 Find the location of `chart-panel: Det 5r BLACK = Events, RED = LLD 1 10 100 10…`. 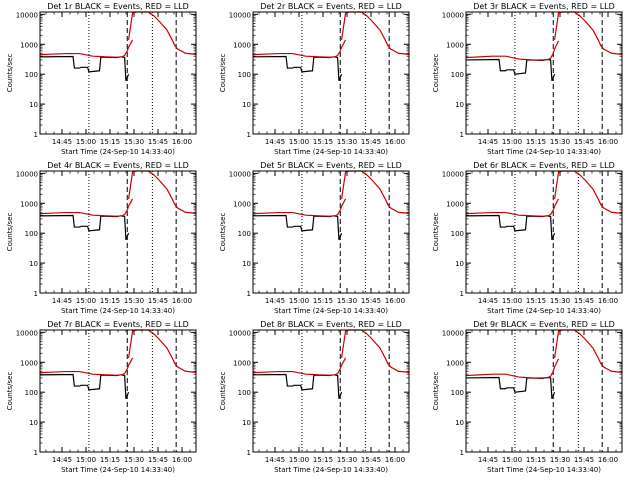

chart-panel: Det 5r BLACK = Events, RED = LLD 1 10 100 10… is located at coordinates (314, 238).